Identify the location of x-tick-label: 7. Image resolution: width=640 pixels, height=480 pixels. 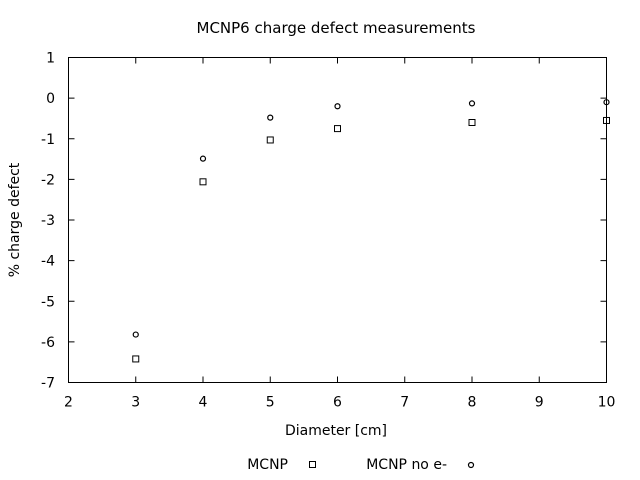
(404, 403).